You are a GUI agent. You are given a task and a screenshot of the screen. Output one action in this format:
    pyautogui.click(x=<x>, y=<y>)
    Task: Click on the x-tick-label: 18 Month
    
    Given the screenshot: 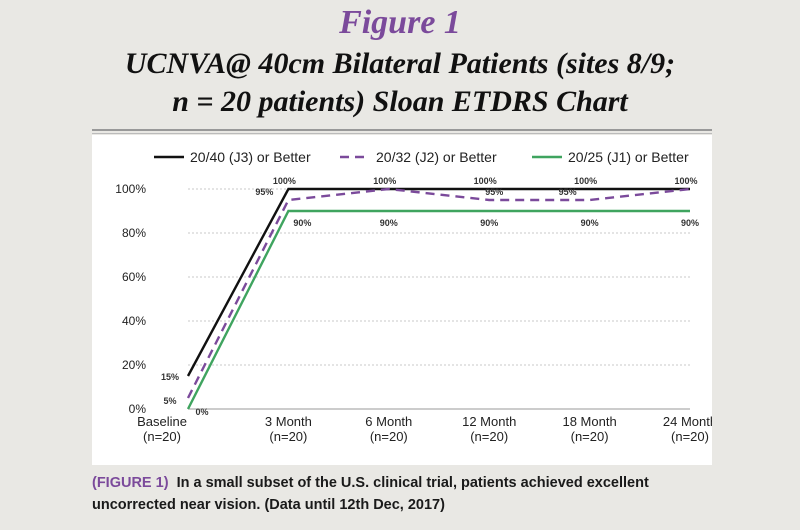 What is the action you would take?
    pyautogui.click(x=589, y=421)
    